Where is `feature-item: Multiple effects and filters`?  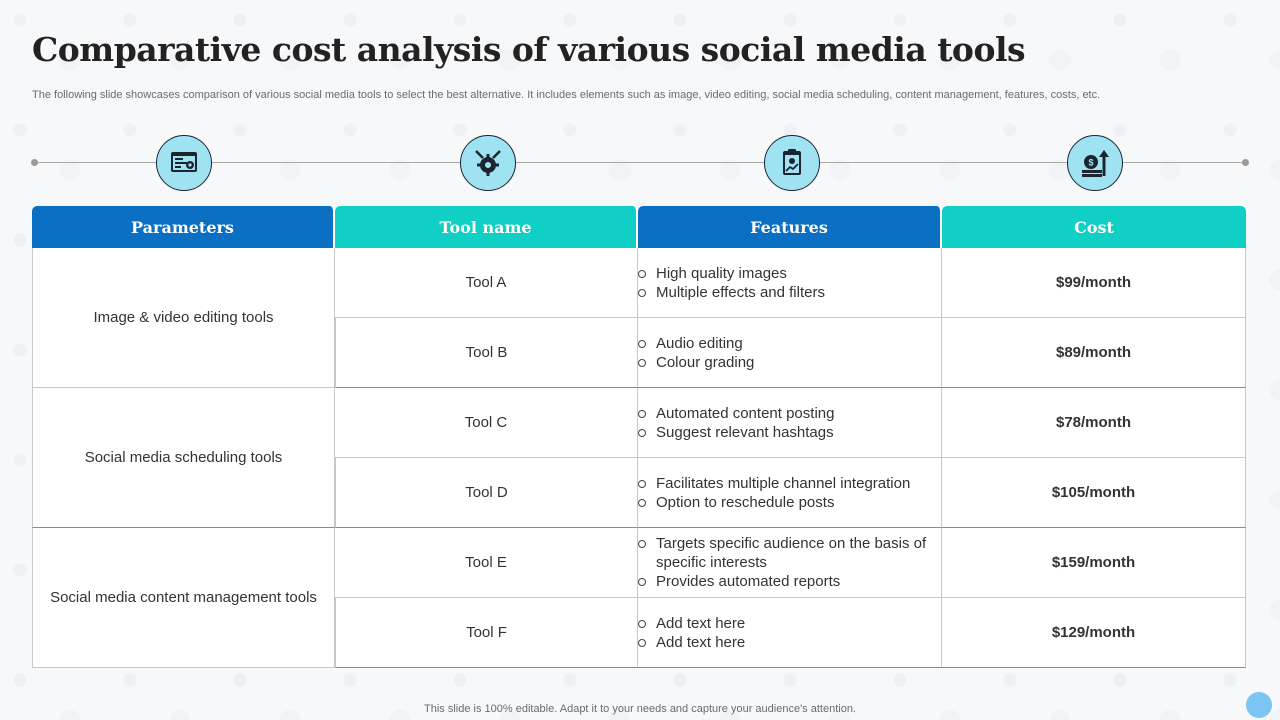
feature-item: Multiple effects and filters is located at coordinates (789, 292).